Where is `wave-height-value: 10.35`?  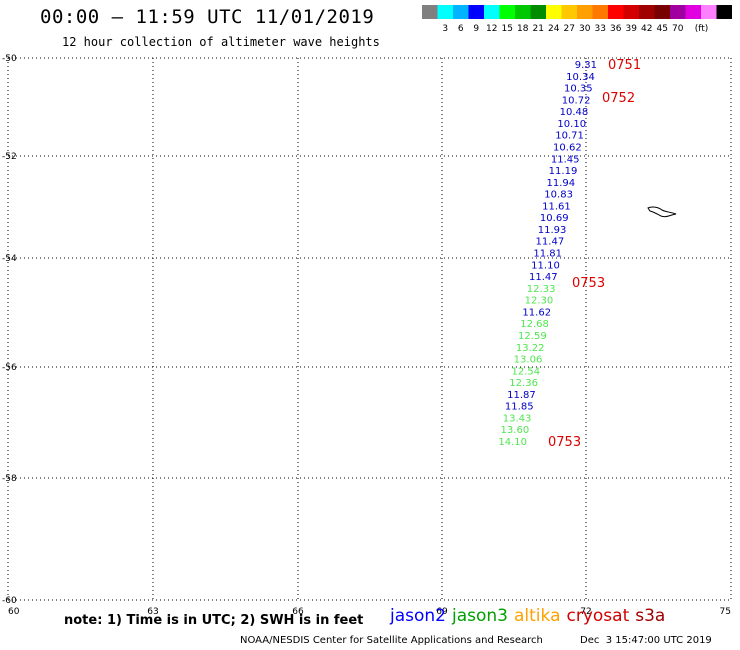
wave-height-value: 10.35 is located at coordinates (578, 89).